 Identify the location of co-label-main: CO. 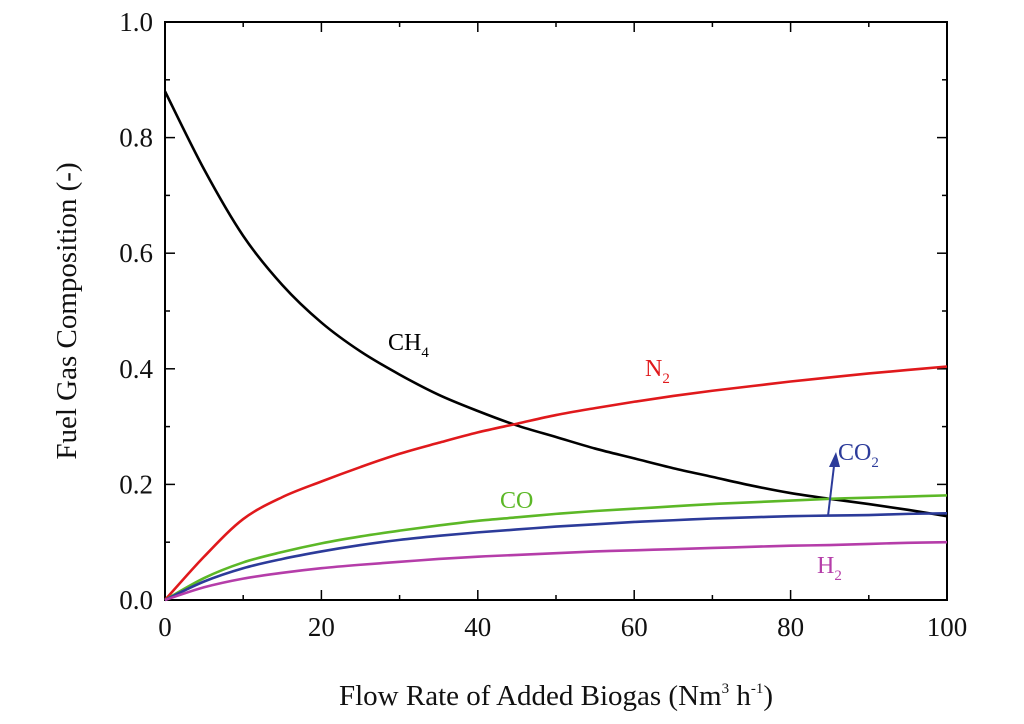
(516, 501).